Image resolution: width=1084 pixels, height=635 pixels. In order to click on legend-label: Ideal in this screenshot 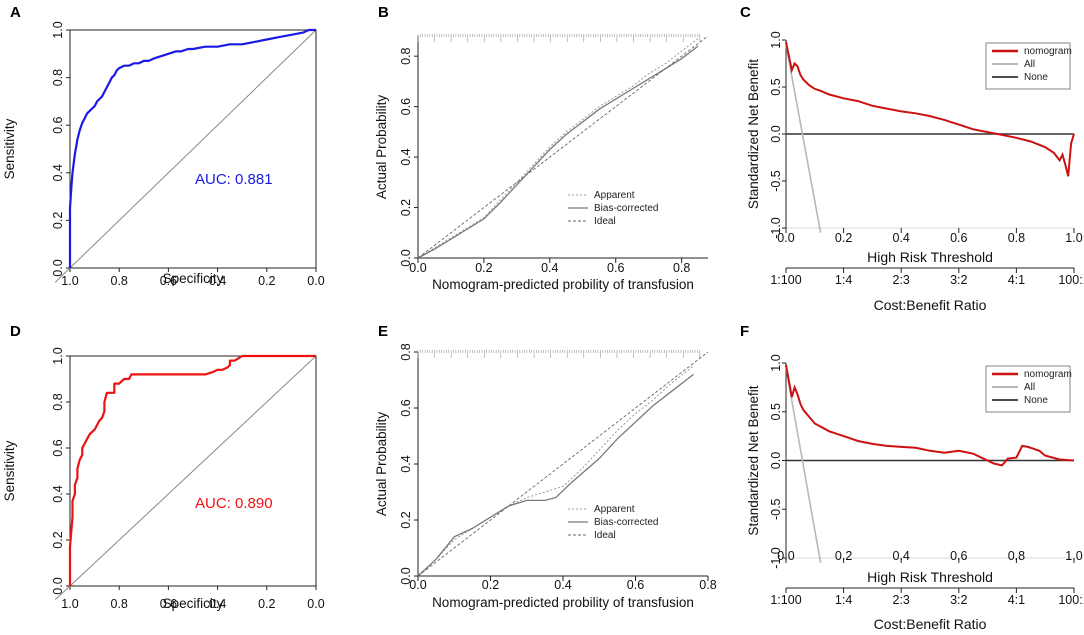, I will do `click(605, 535)`.